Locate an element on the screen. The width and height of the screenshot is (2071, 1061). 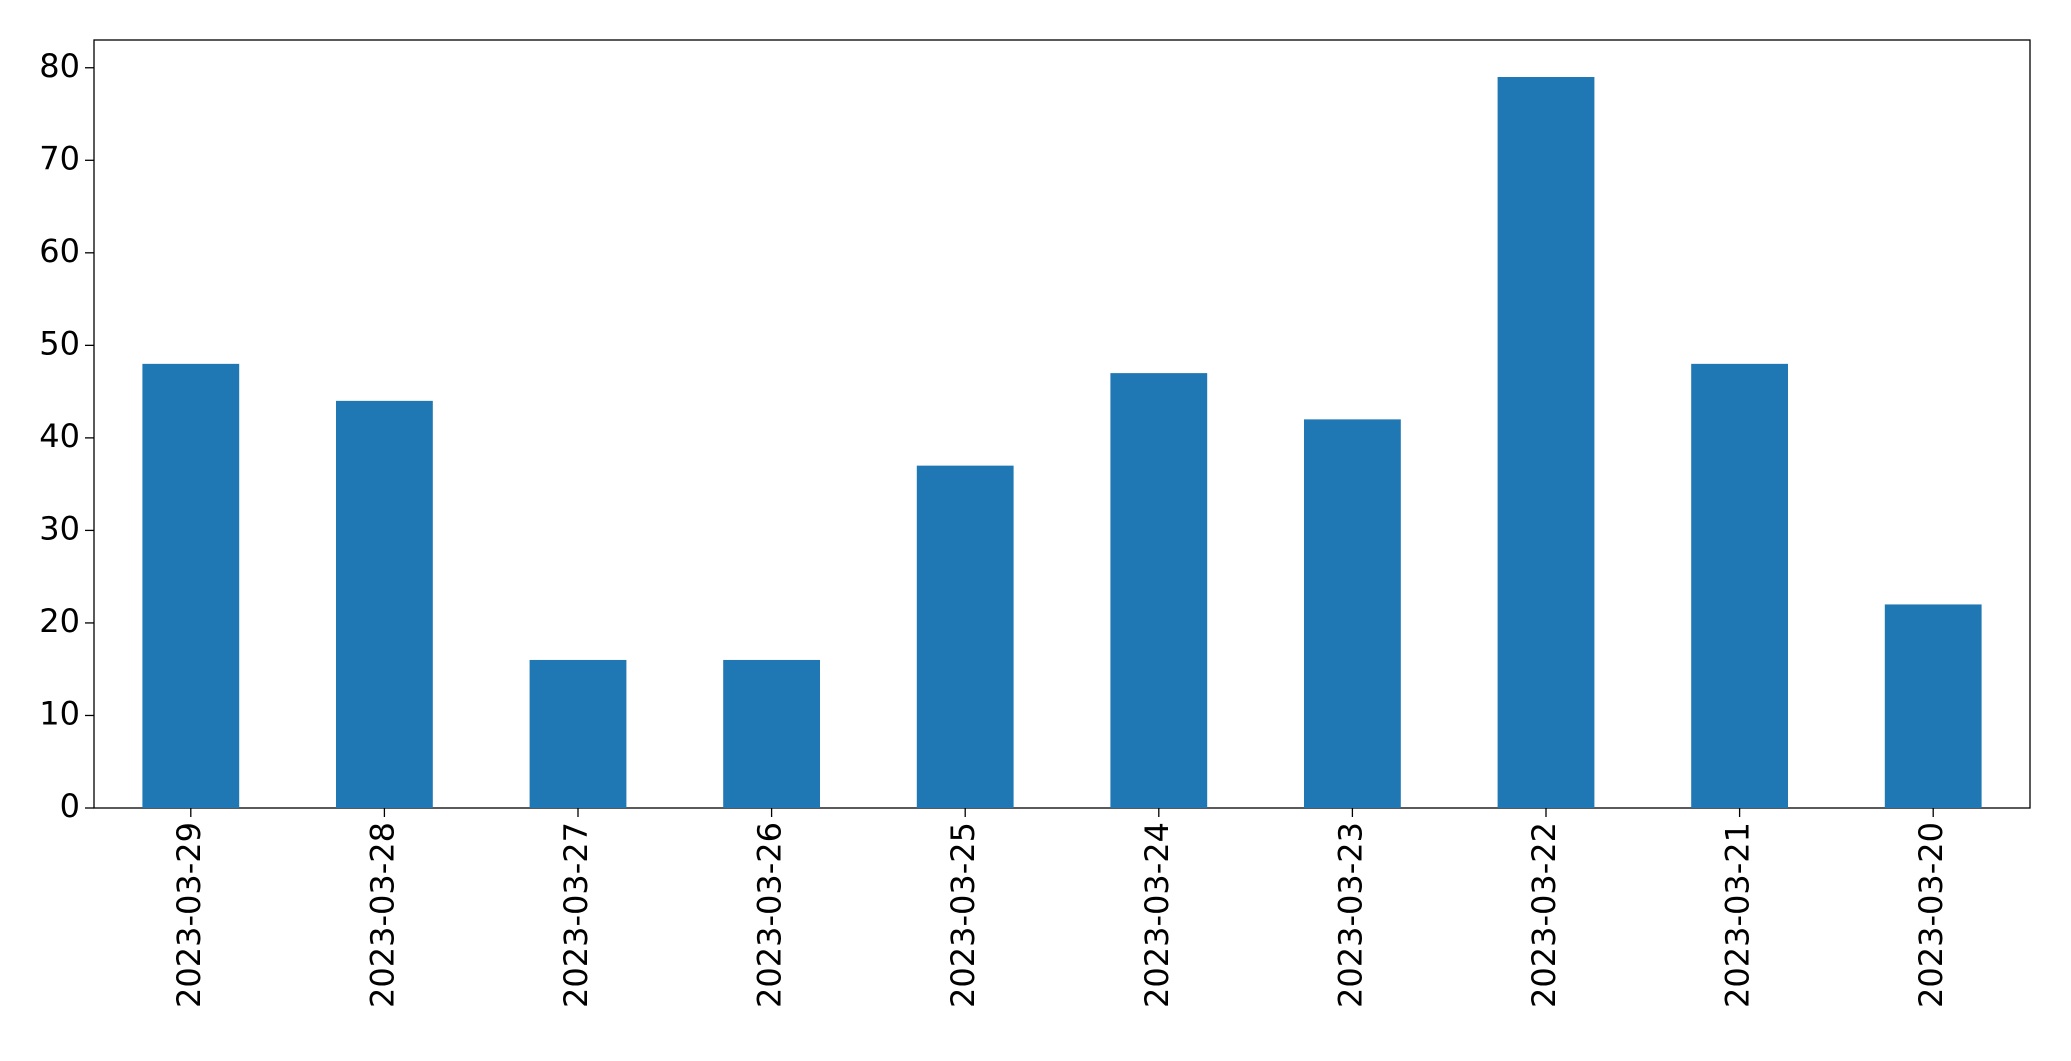
y-tick-label: 0 is located at coordinates (70, 806).